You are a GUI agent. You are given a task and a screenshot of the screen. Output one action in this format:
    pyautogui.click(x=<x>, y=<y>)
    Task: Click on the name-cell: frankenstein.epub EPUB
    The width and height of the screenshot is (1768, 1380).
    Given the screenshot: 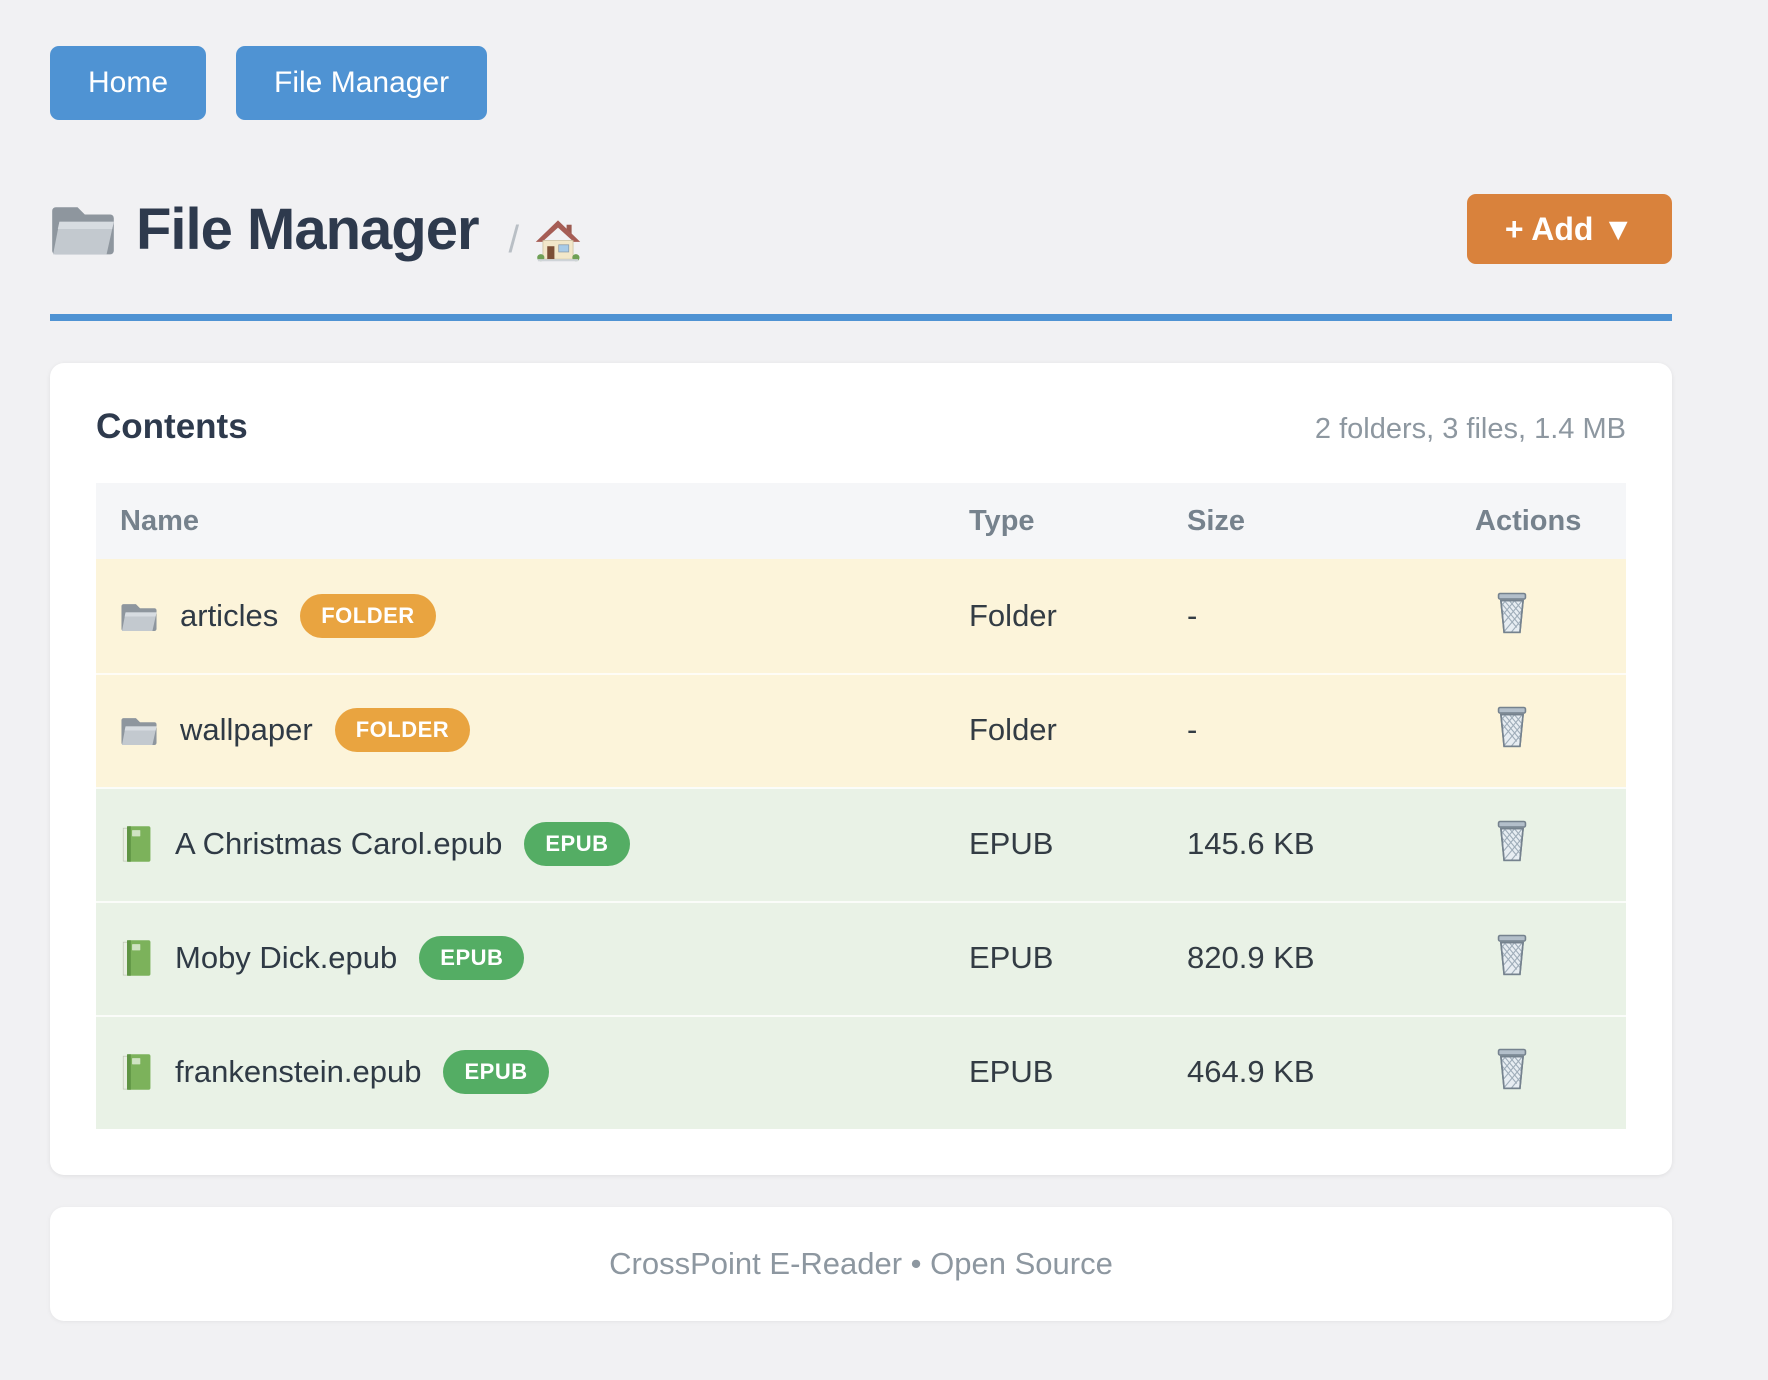 What is the action you would take?
    pyautogui.click(x=532, y=1072)
    